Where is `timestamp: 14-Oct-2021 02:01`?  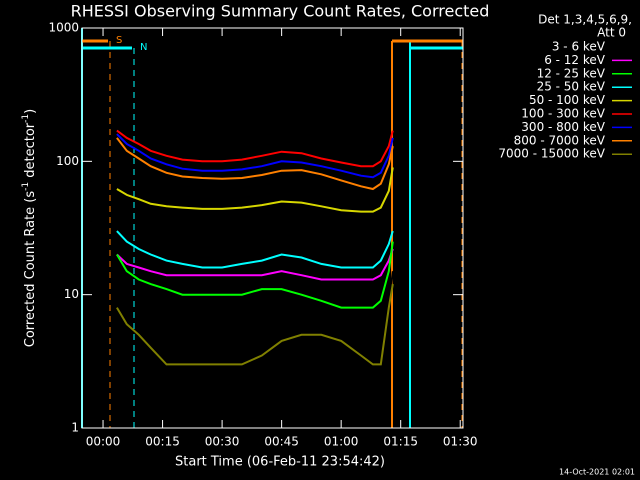
timestamp: 14-Oct-2021 02:01 is located at coordinates (597, 472).